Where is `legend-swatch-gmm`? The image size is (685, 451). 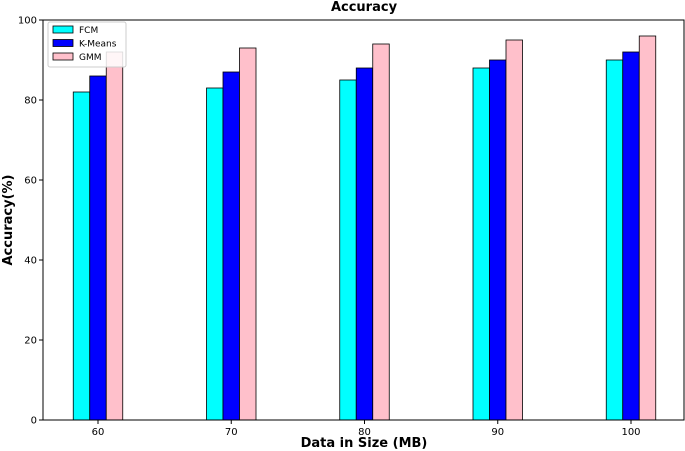
legend-swatch-gmm is located at coordinates (63, 56).